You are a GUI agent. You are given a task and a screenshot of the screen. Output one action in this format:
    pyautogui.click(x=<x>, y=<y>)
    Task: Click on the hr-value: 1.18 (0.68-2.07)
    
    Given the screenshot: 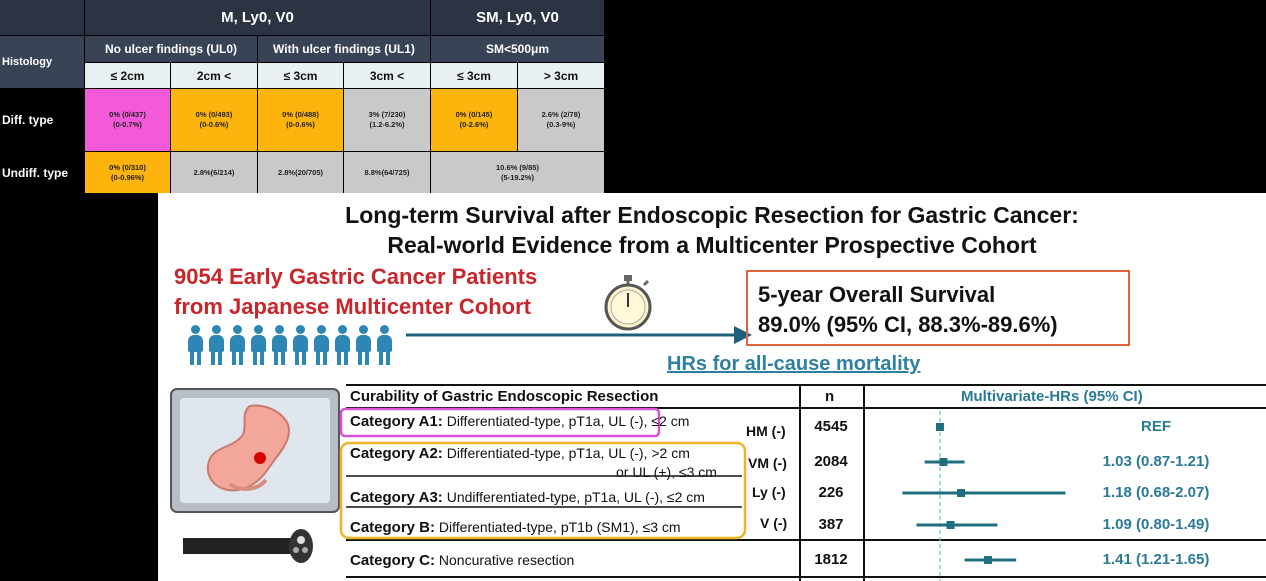 What is the action you would take?
    pyautogui.click(x=1156, y=492)
    